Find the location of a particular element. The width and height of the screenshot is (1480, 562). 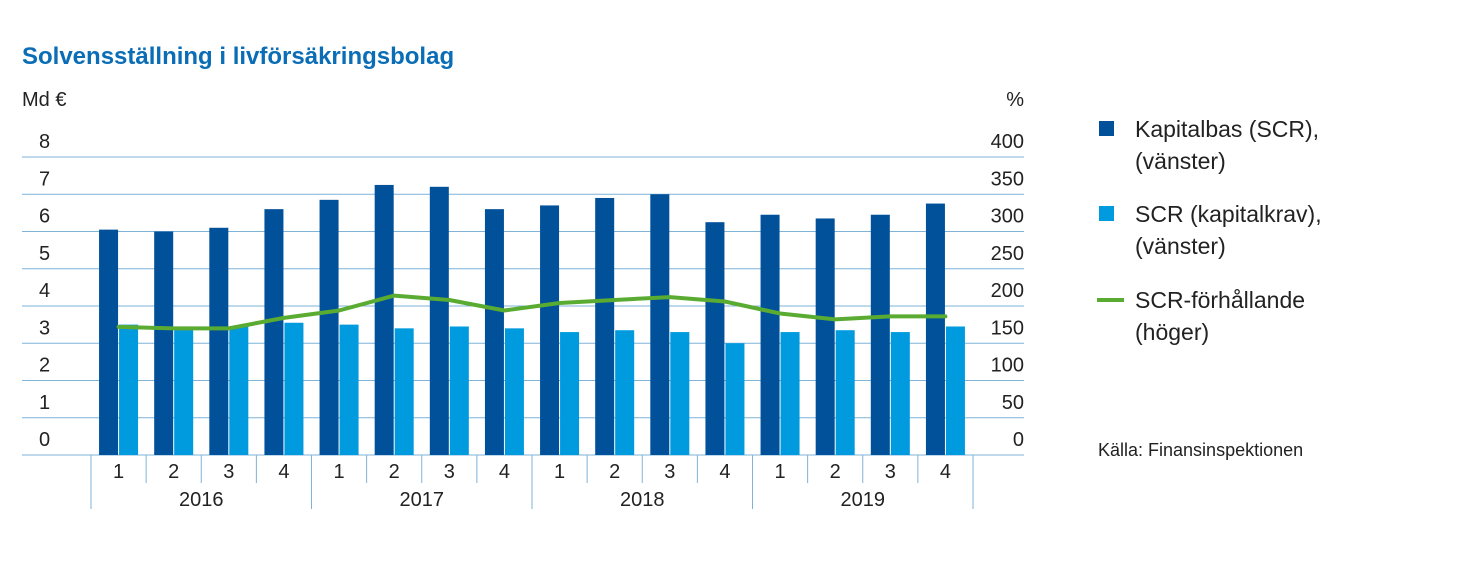

left-tick-label: 6 is located at coordinates (44, 217).